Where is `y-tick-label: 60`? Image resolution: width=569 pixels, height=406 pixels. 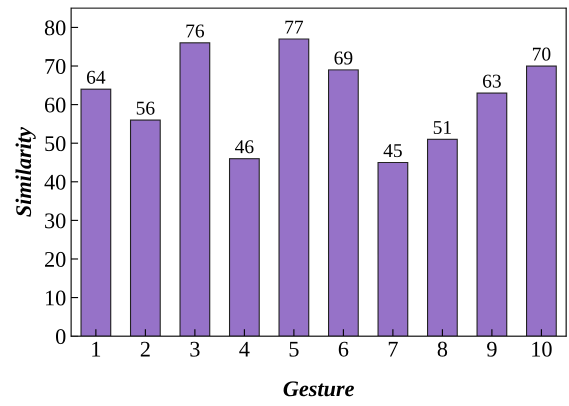 y-tick-label: 60 is located at coordinates (55, 105).